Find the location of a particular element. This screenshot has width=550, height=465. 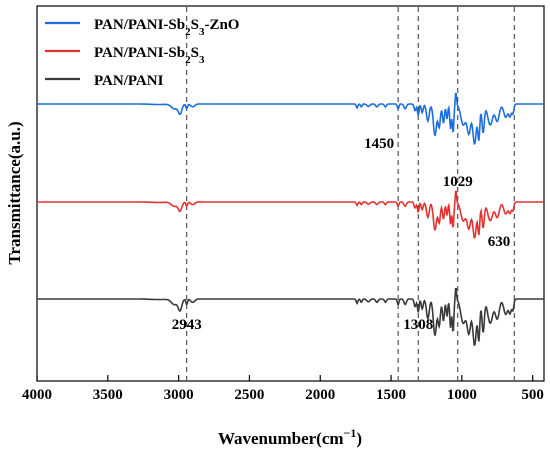

legend-label-0-part-4: -ZnO is located at coordinates (221, 25).